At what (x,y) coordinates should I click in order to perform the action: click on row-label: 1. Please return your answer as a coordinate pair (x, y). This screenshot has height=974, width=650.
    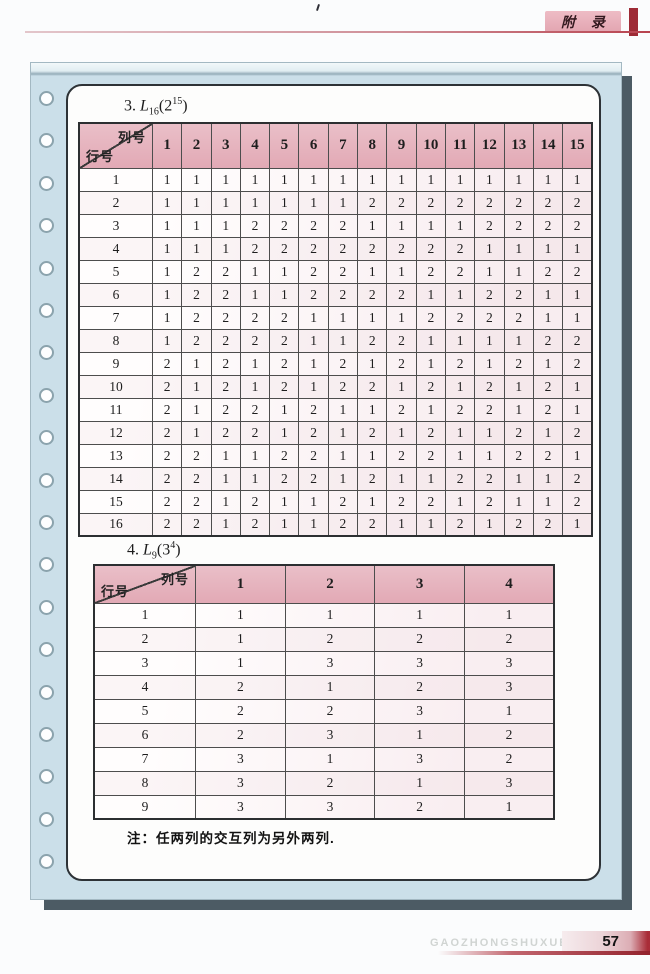
    Looking at the image, I should click on (115, 179).